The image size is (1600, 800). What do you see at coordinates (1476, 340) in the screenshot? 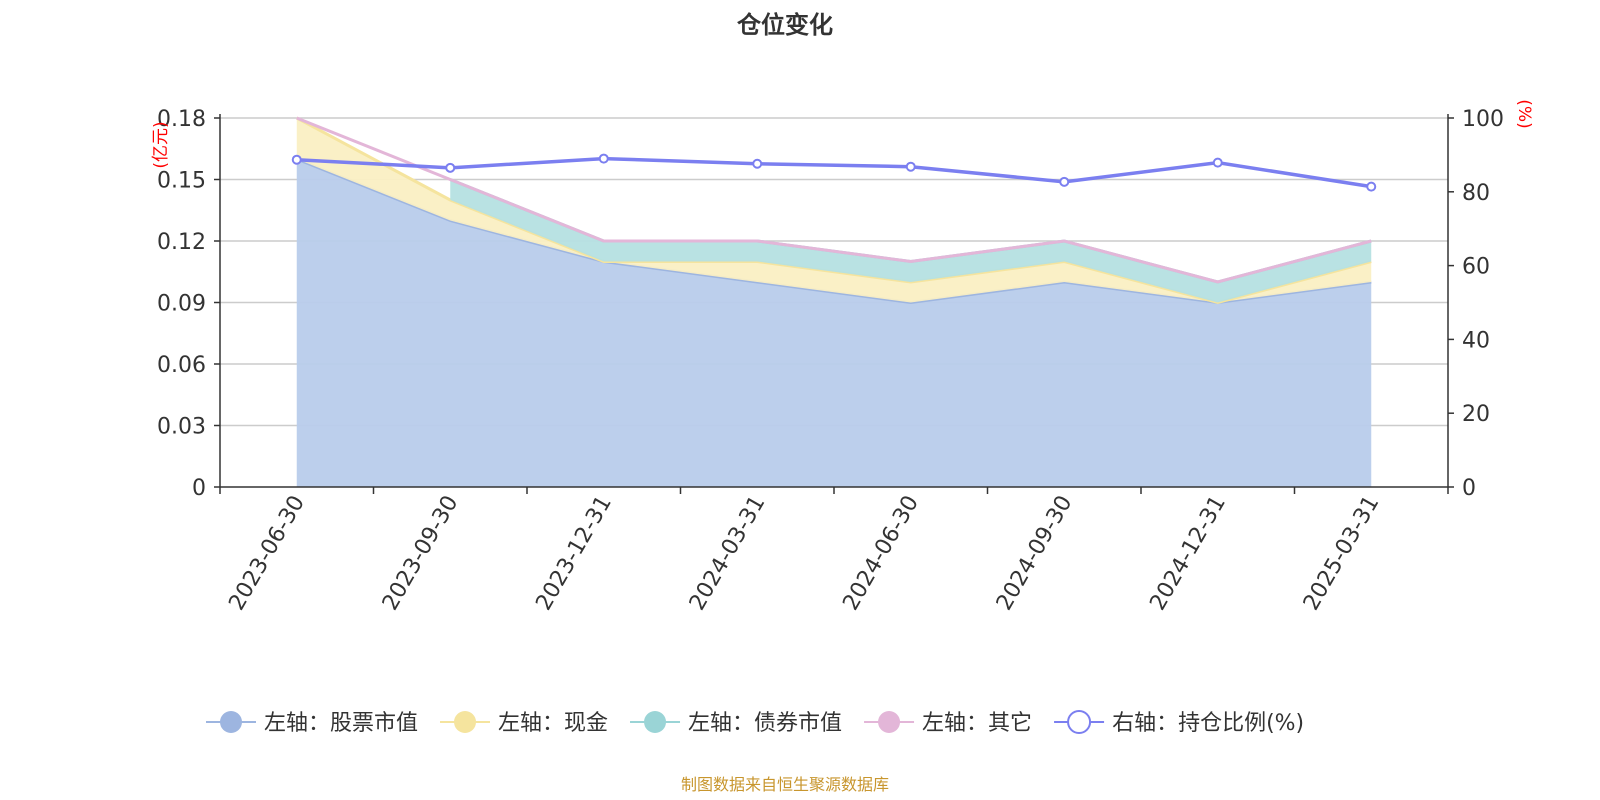
I see `right-tick-label: 40` at bounding box center [1476, 340].